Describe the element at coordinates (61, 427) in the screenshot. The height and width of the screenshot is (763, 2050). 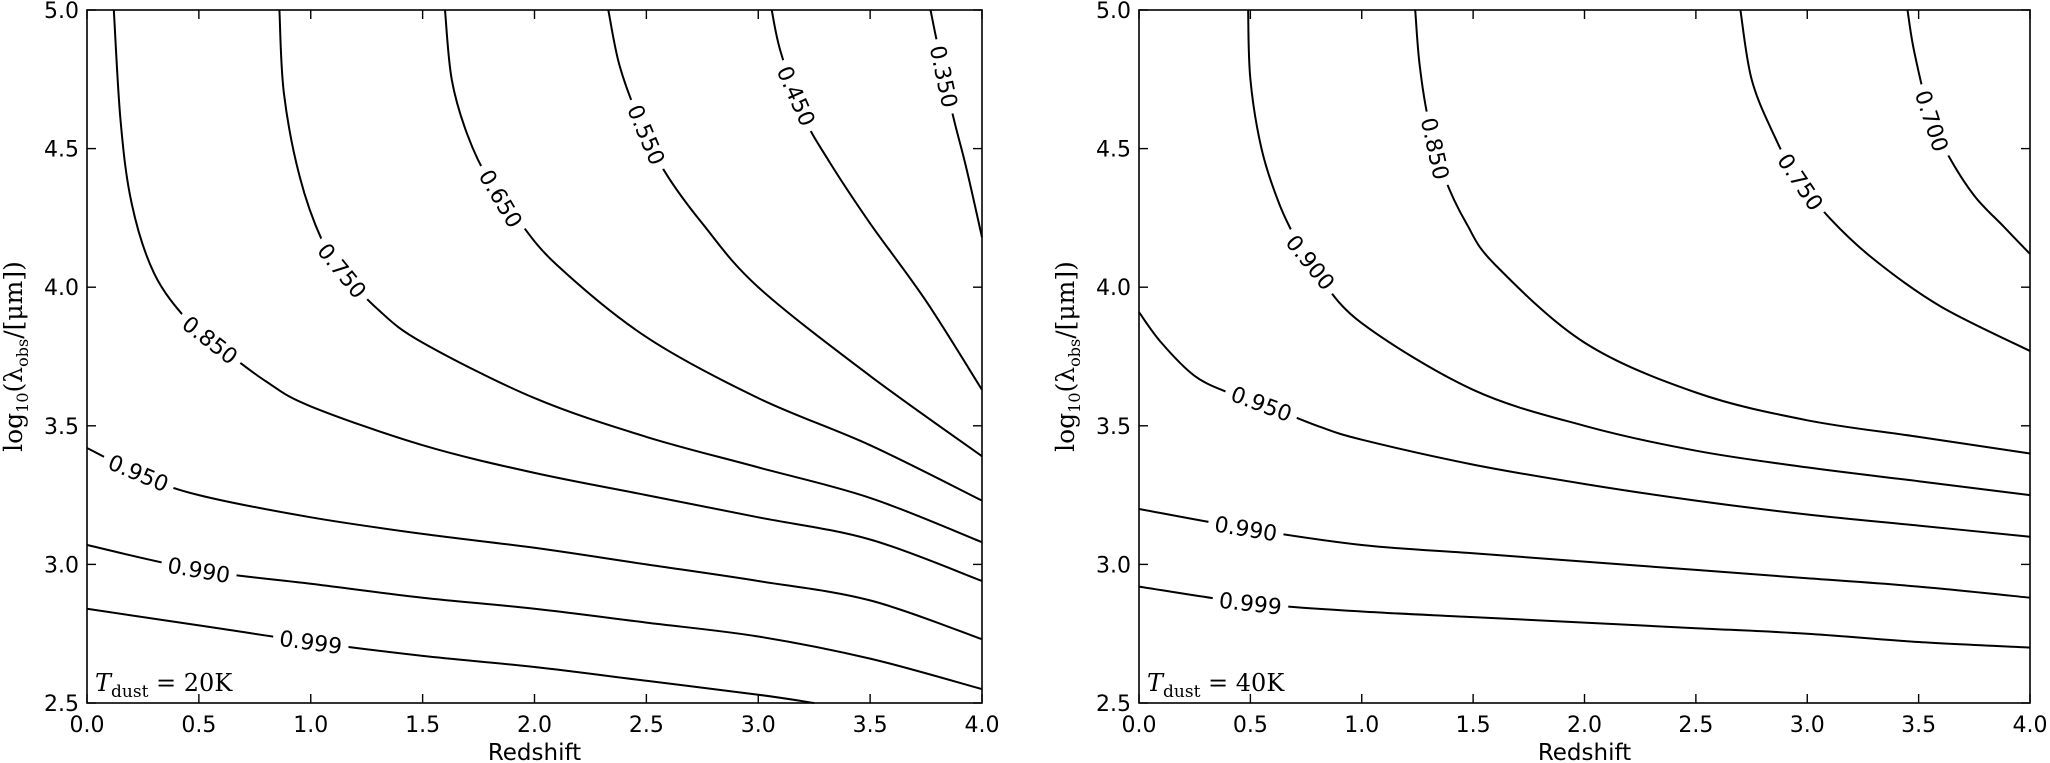
I see `y-tick-label: 3.5` at that location.